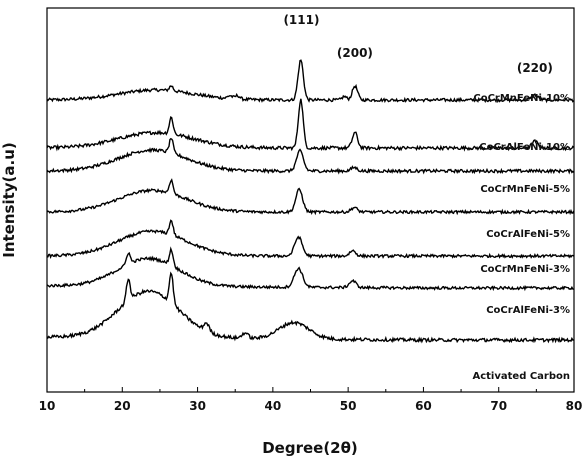 The image size is (586, 458). Describe the element at coordinates (524, 147) in the screenshot. I see `series-label: CoCrAlFeNi-10%` at that location.